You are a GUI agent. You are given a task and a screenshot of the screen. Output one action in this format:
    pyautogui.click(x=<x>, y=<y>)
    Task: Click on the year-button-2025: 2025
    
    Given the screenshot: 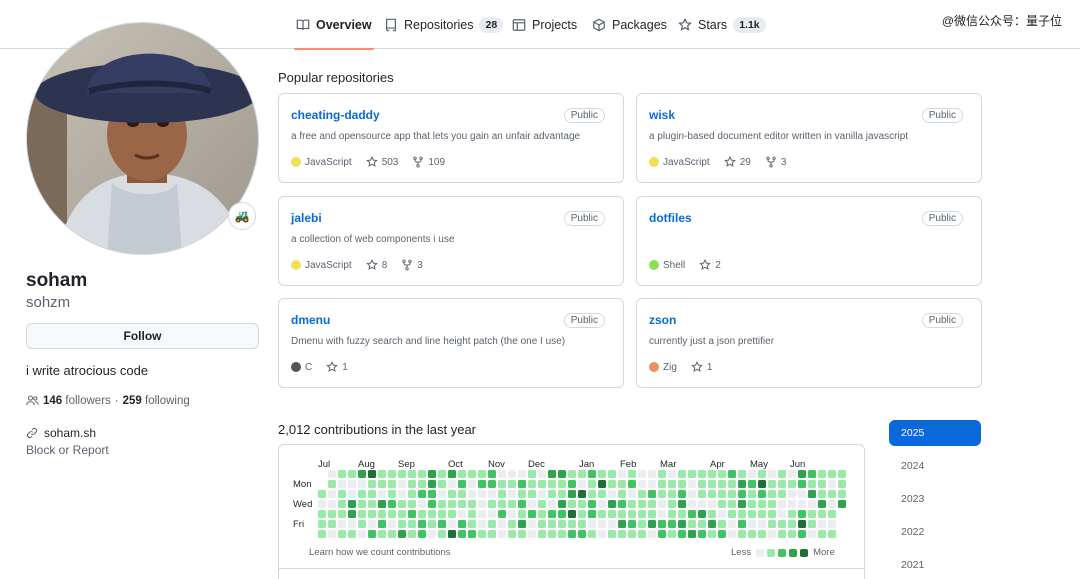 What is the action you would take?
    pyautogui.click(x=935, y=433)
    